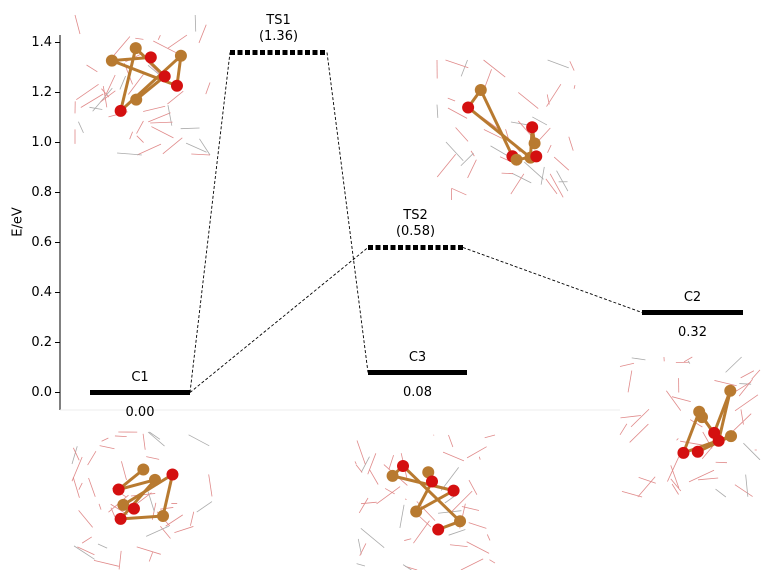  I want to click on state-label: TS2, so click(414, 215).